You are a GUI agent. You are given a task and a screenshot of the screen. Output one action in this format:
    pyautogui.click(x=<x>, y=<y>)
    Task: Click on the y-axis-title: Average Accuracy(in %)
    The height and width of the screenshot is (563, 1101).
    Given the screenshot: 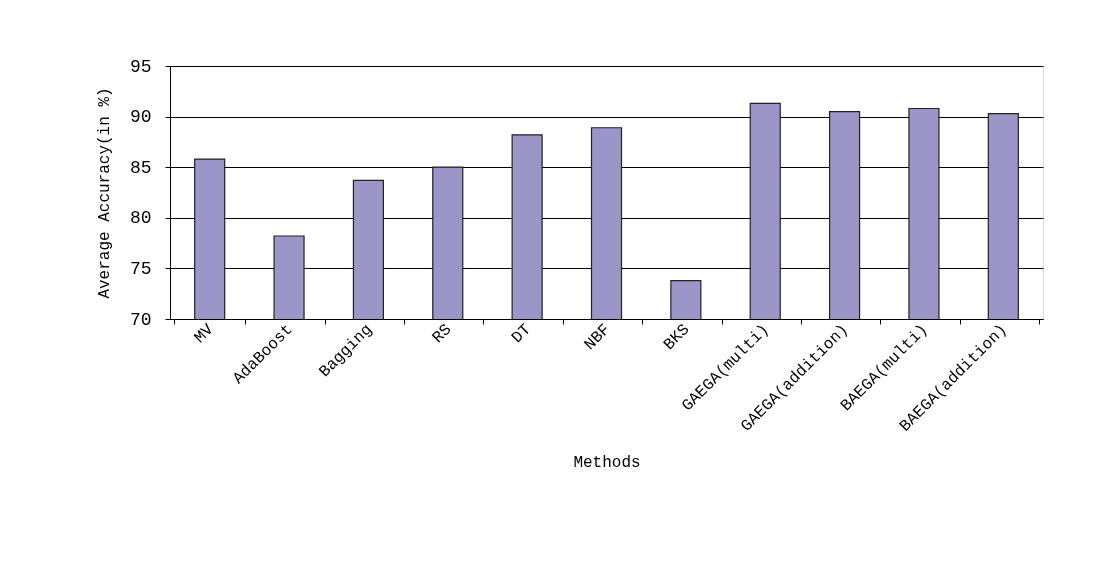 What is the action you would take?
    pyautogui.click(x=104, y=193)
    